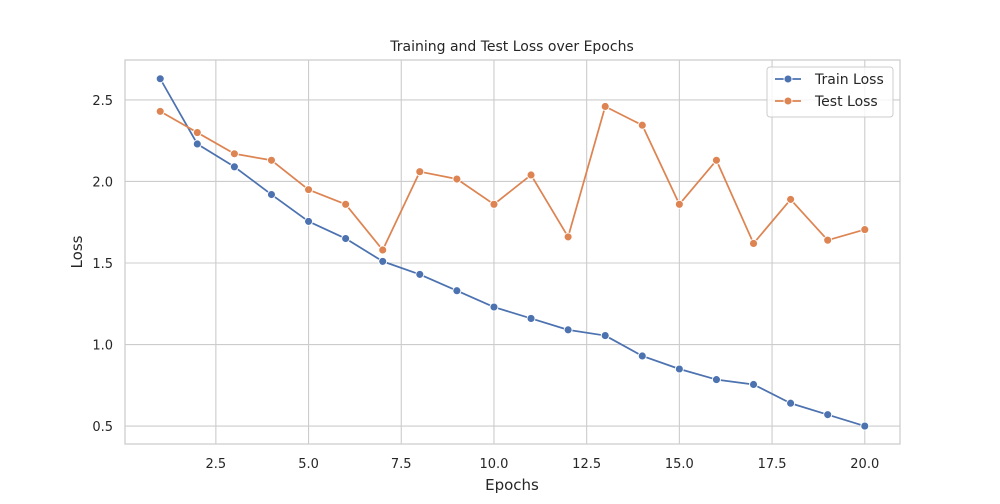 Image resolution: width=1000 pixels, height=504 pixels. I want to click on legend-label-train-loss: Train Loss, so click(849, 80).